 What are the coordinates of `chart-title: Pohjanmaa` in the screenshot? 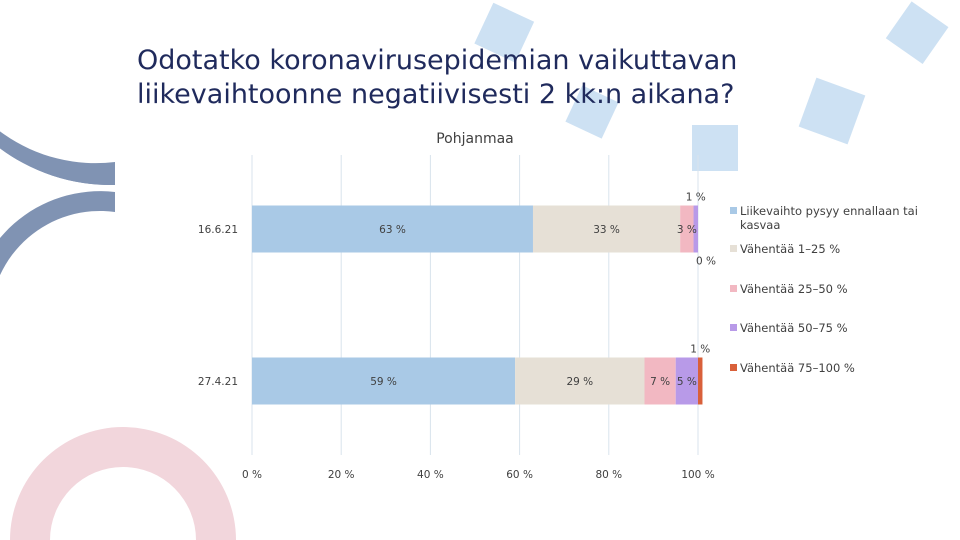 It's located at (475, 139).